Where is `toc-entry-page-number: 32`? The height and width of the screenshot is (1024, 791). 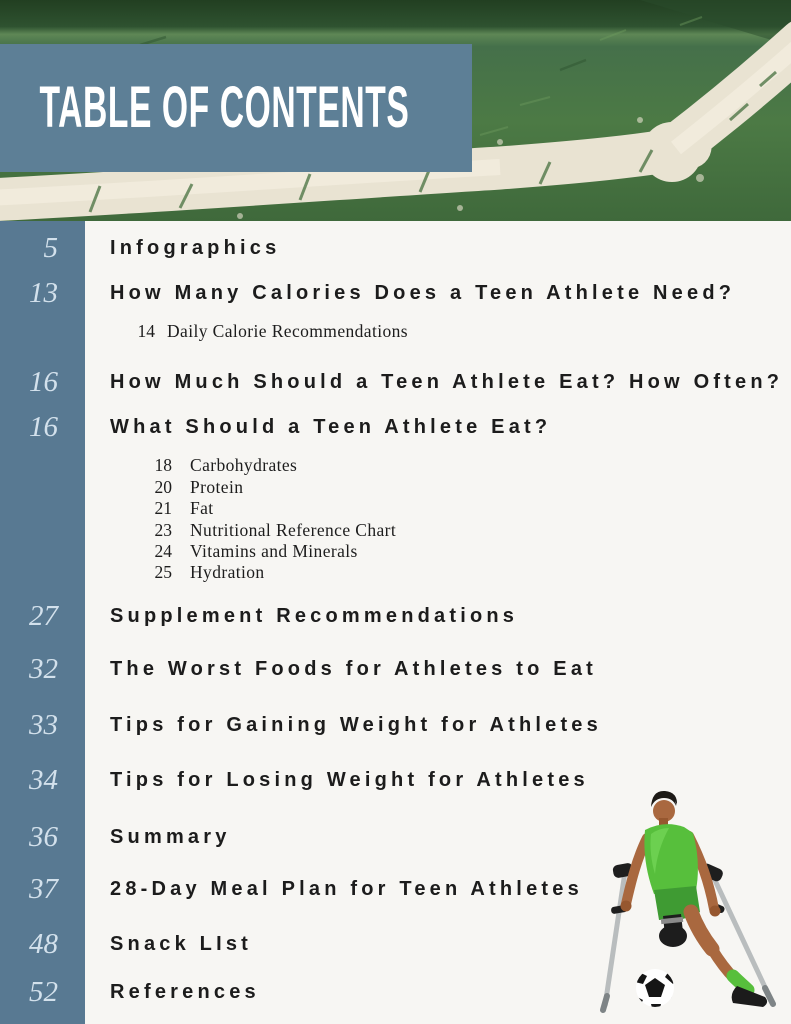
toc-entry-page-number: 32 is located at coordinates (43, 668).